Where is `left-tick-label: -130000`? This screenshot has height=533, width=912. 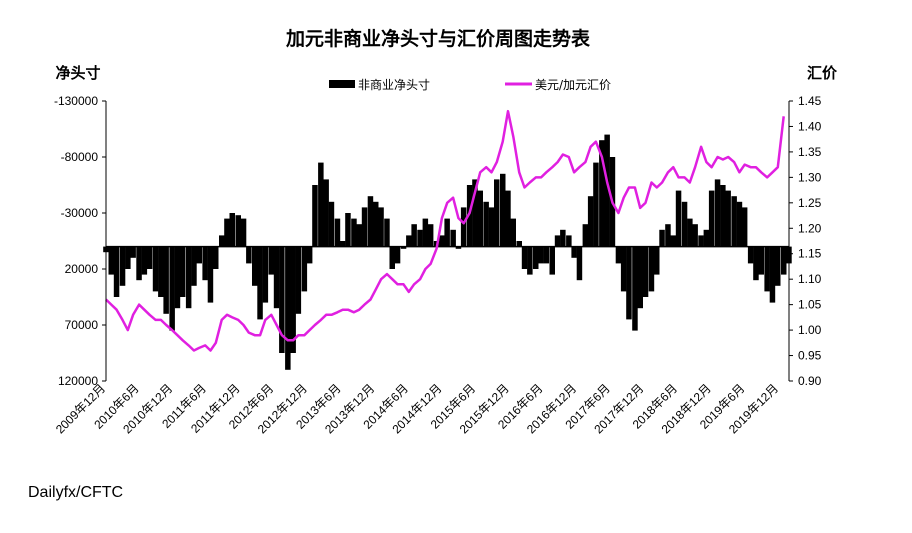 left-tick-label: -130000 is located at coordinates (76, 101).